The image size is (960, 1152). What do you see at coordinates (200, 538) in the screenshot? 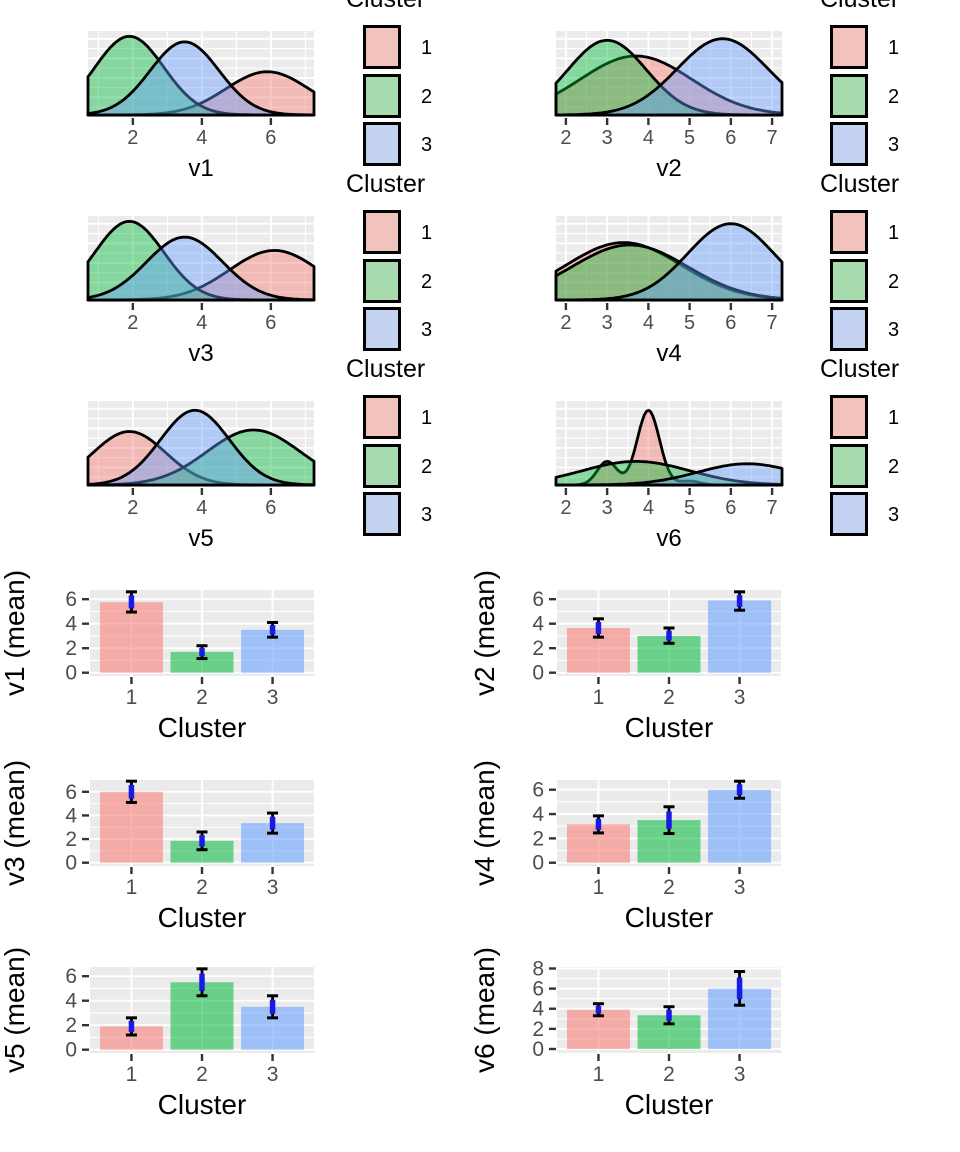
I see `x-axis-title-v5: v5` at bounding box center [200, 538].